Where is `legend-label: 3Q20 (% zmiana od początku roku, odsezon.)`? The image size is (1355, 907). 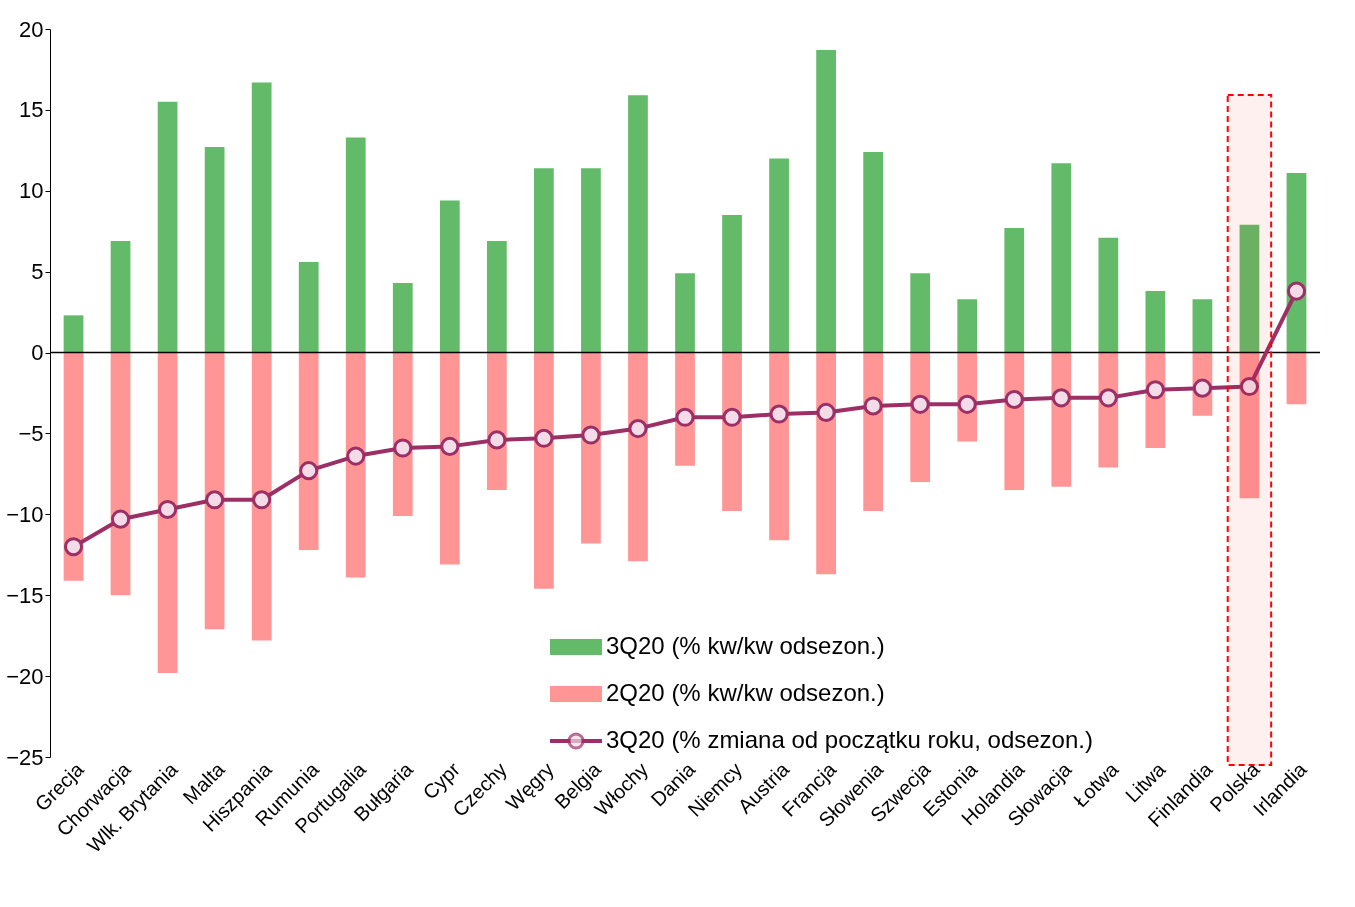 legend-label: 3Q20 (% zmiana od początku roku, odsezon.) is located at coordinates (849, 739).